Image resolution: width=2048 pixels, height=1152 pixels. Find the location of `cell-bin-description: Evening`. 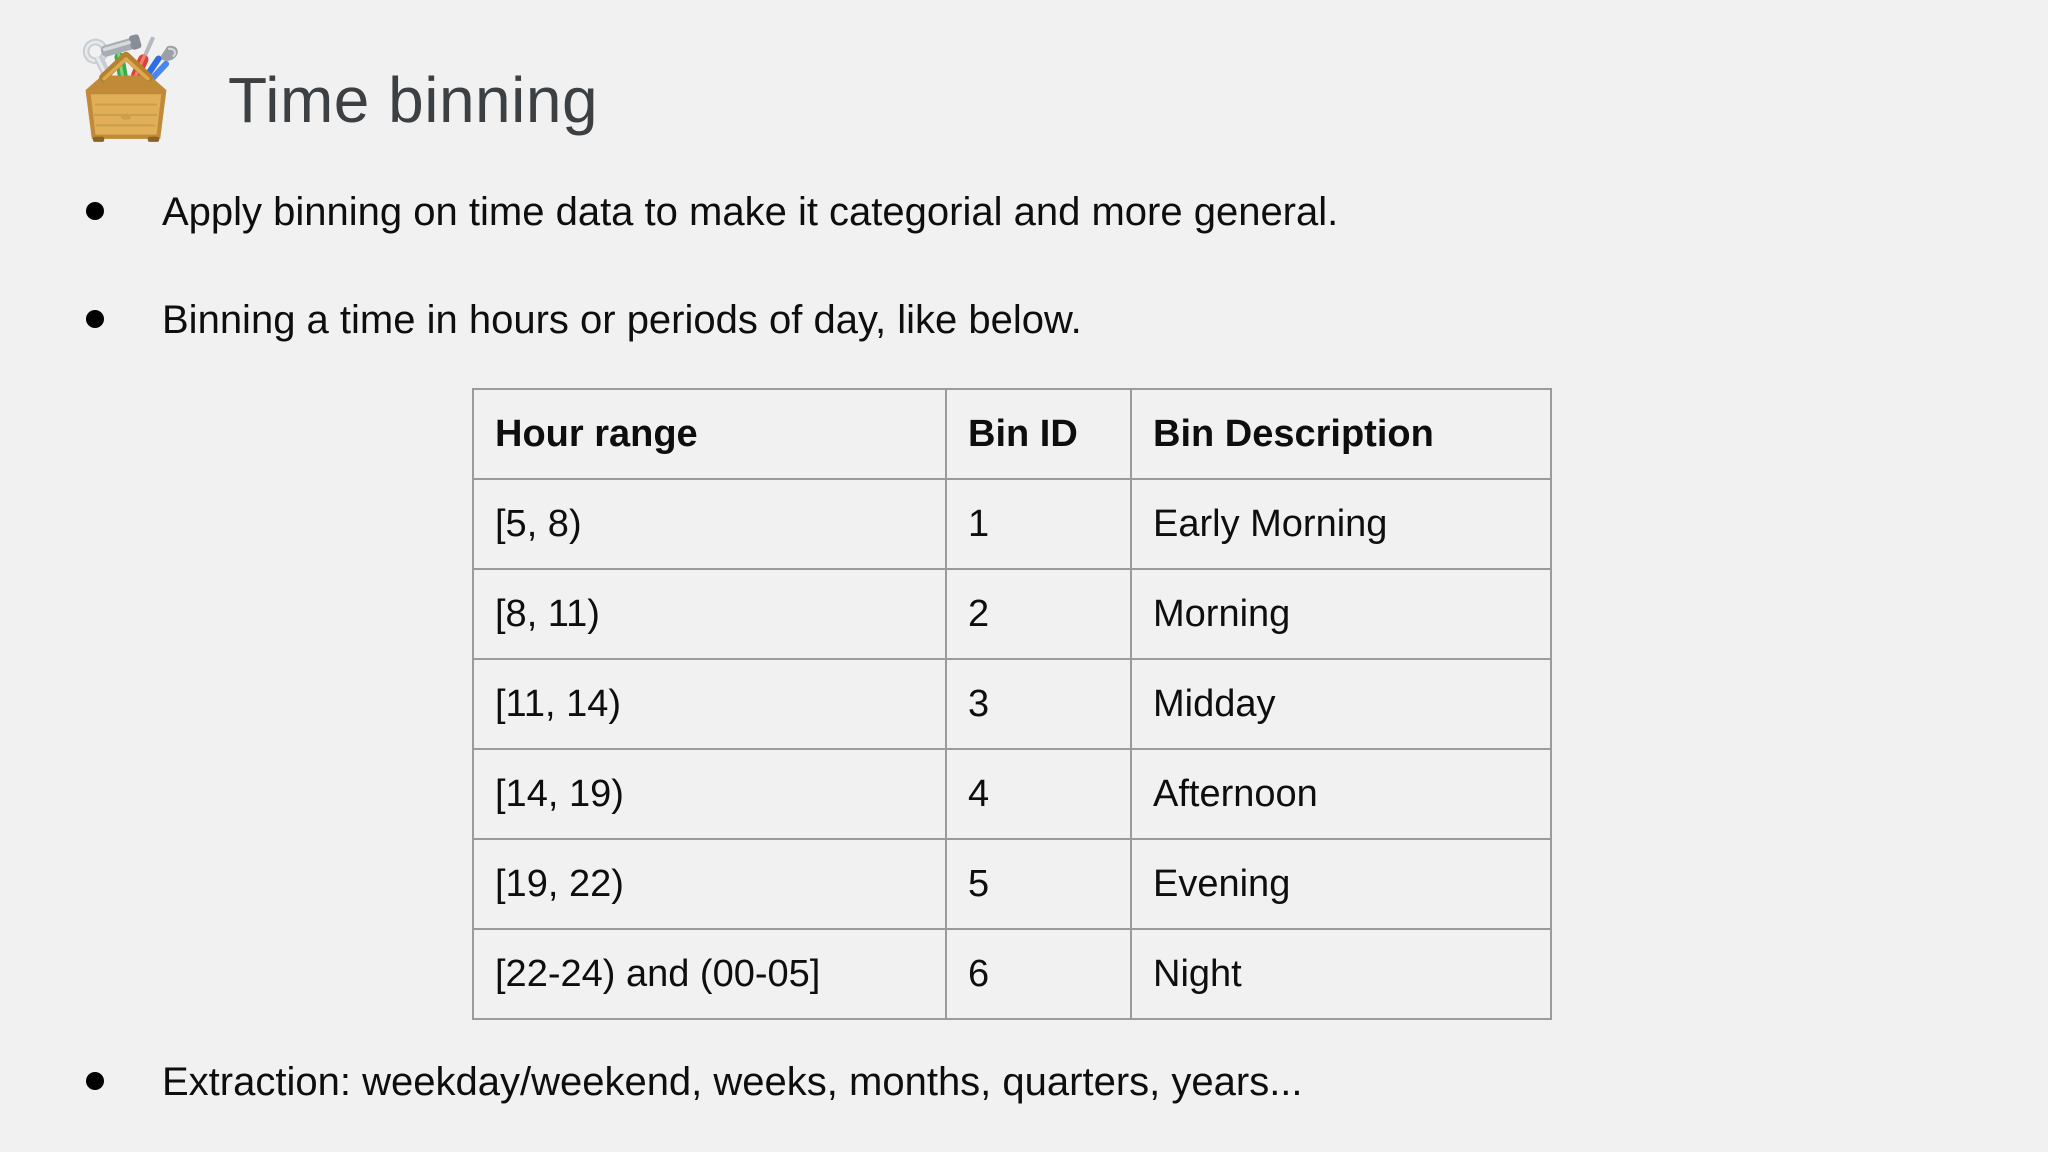

cell-bin-description: Evening is located at coordinates (1341, 884).